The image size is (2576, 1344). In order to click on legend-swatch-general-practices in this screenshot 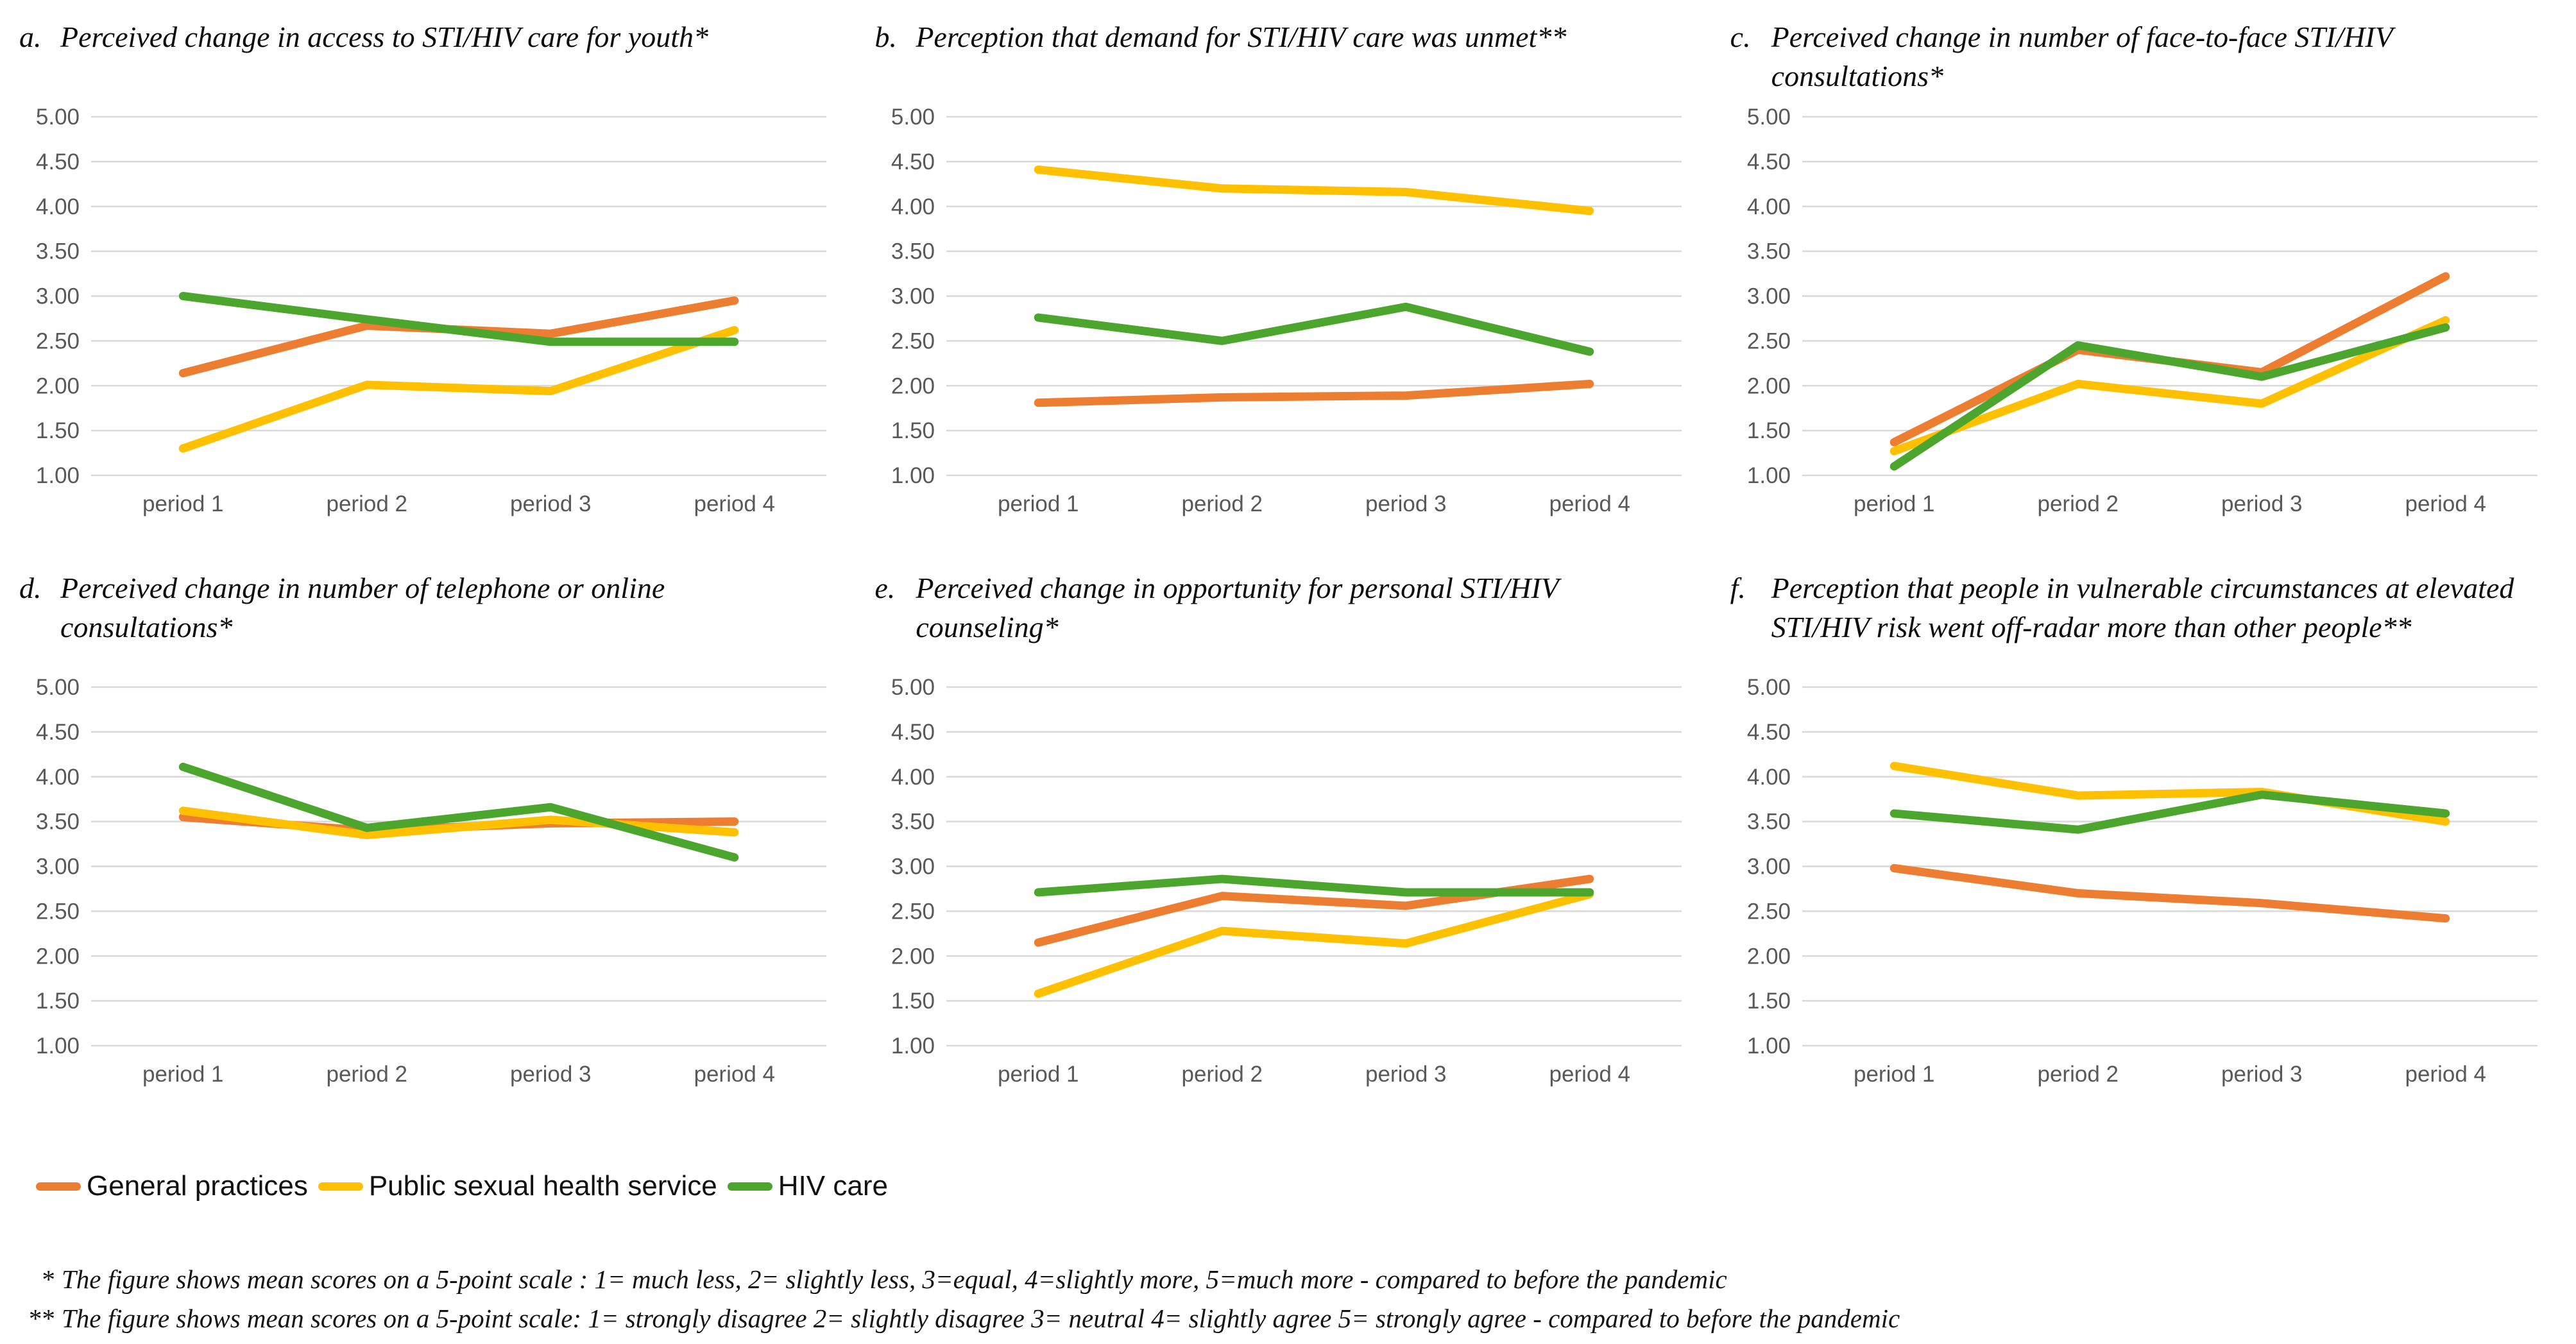, I will do `click(58, 1186)`.